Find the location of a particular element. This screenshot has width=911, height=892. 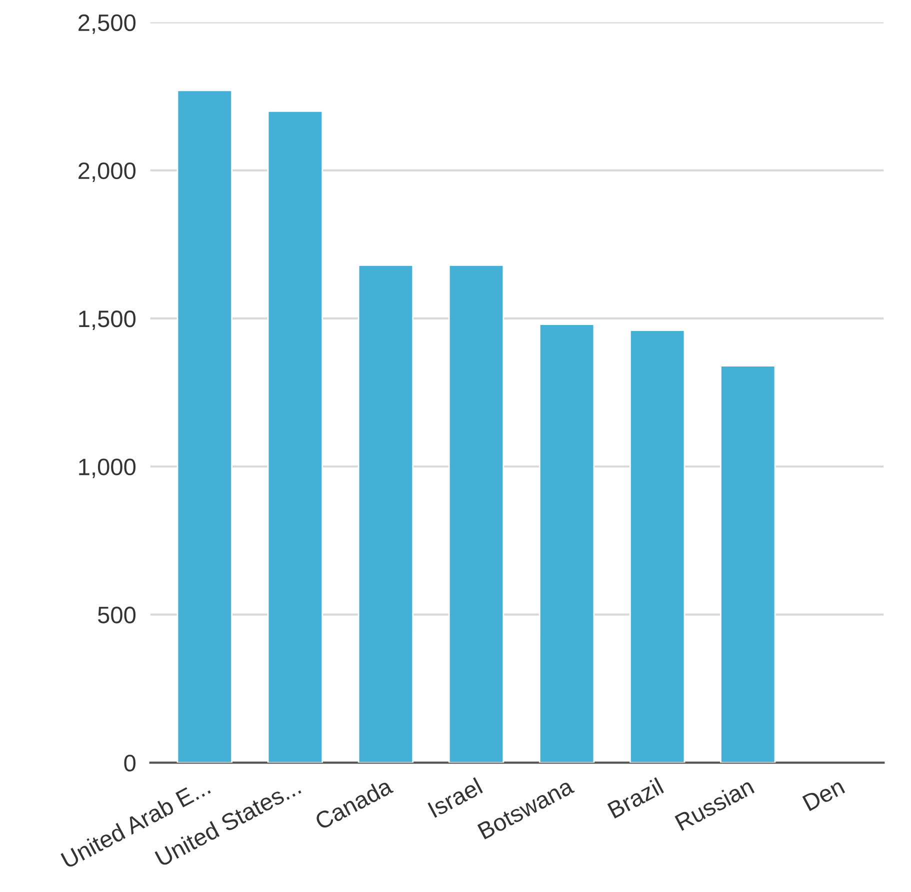

x-tick-label: Den is located at coordinates (824, 795).